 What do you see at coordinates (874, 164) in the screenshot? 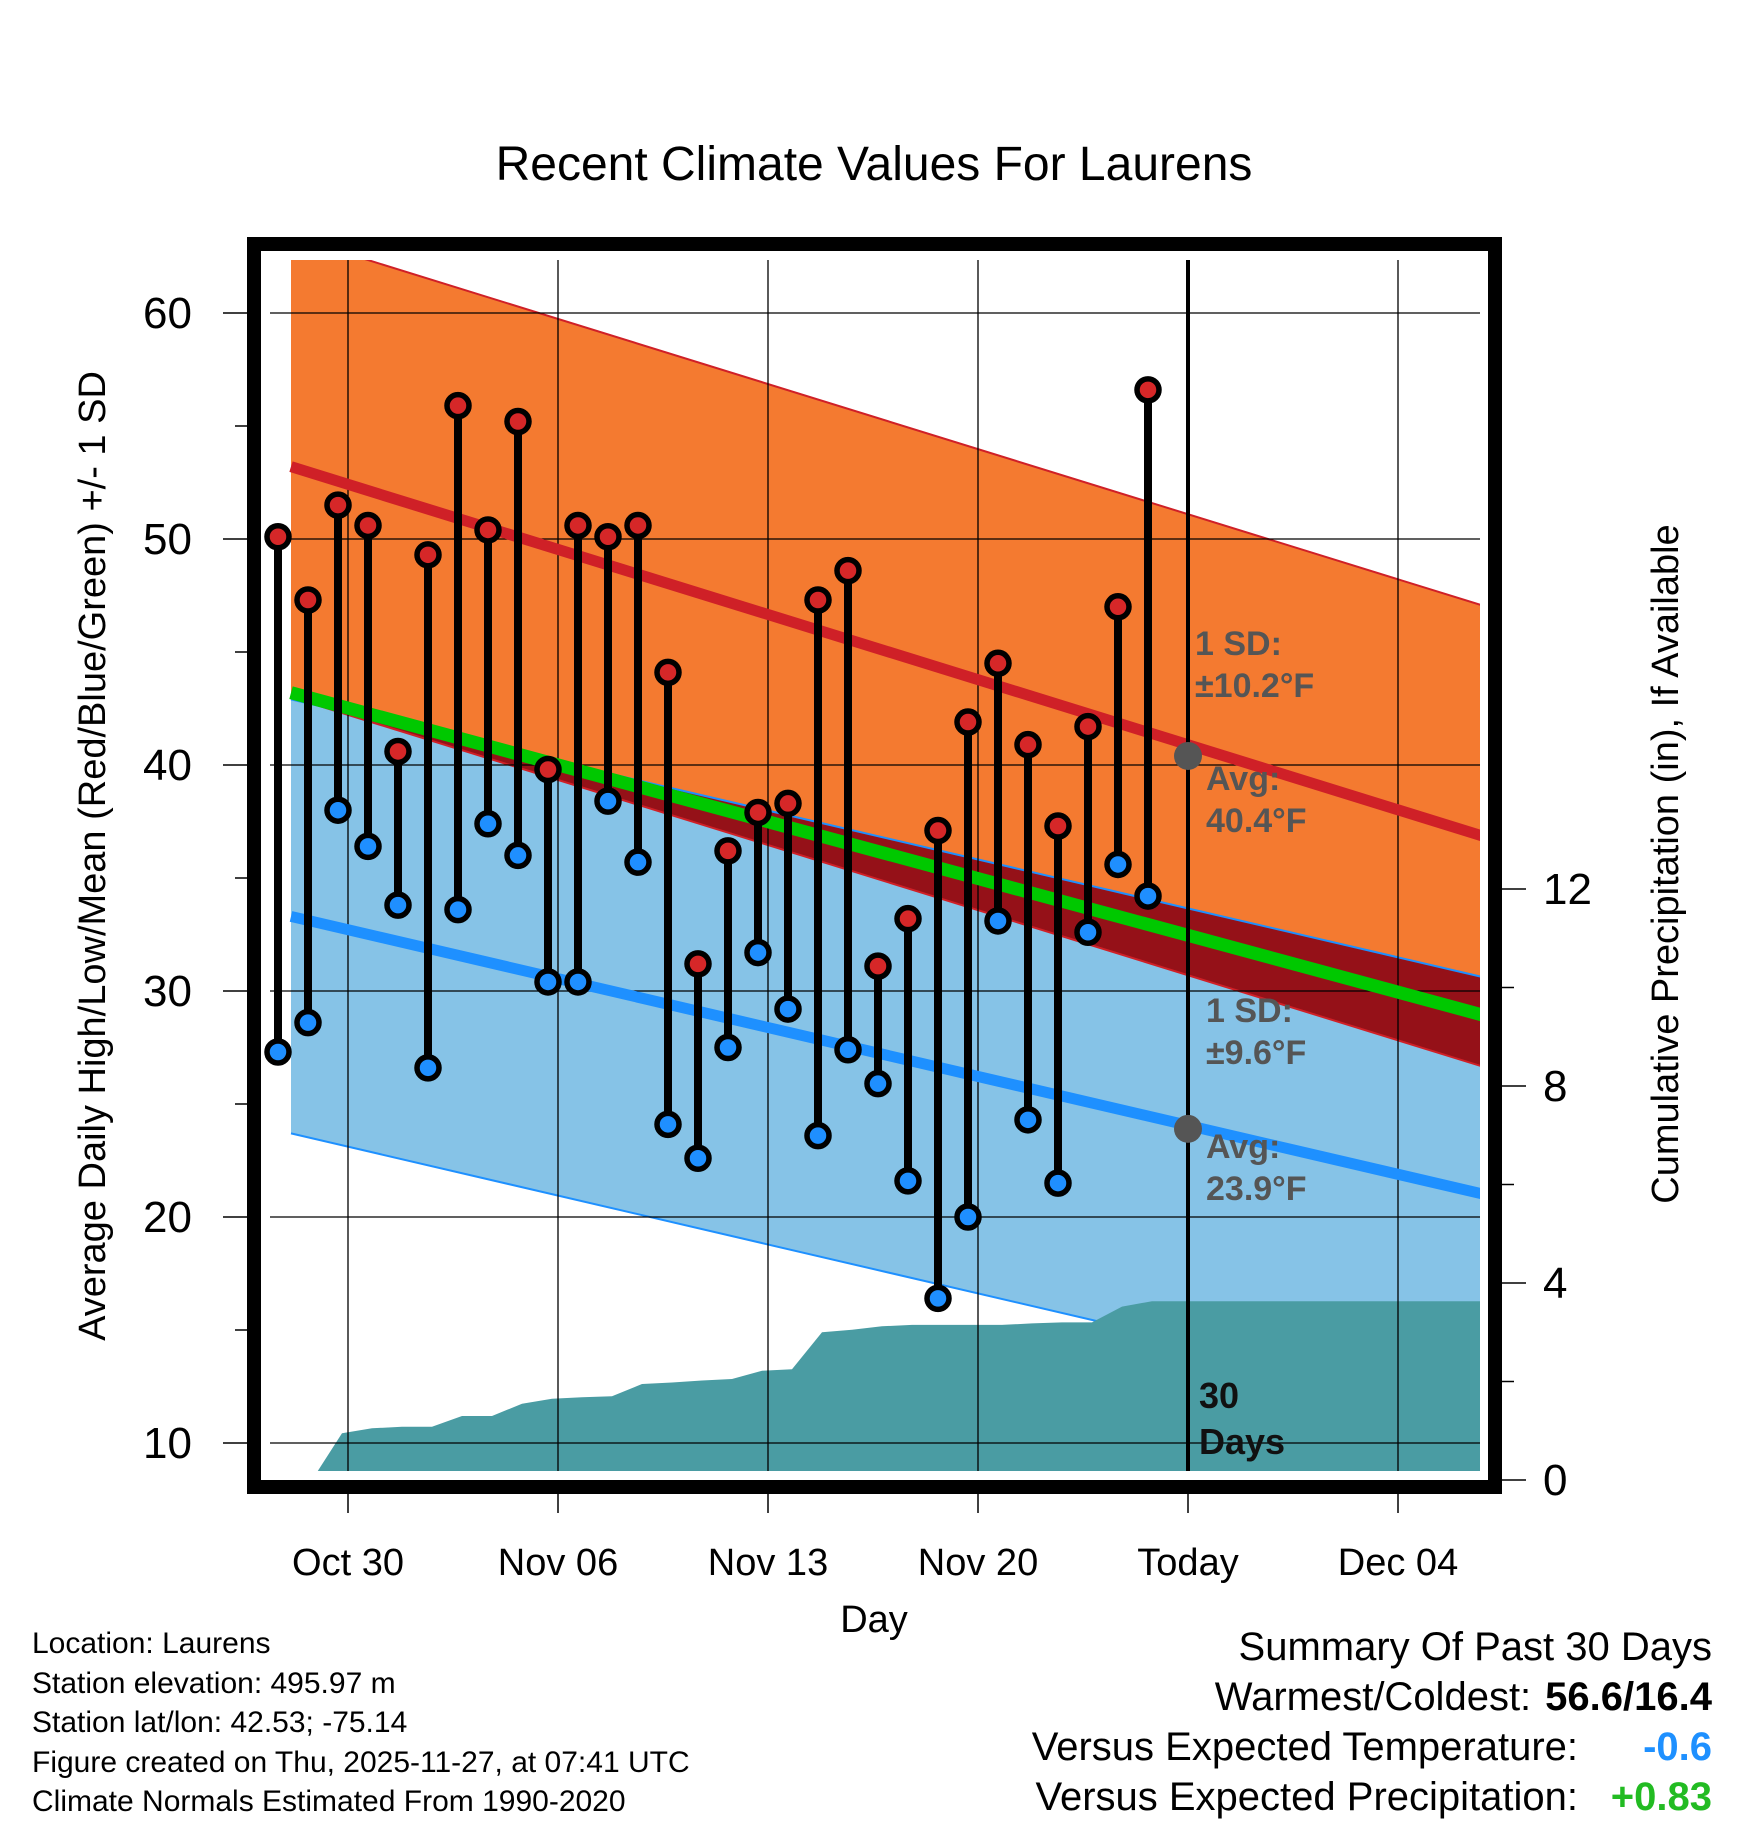
I see `chart-title: Recent Climate Values For Laurens` at bounding box center [874, 164].